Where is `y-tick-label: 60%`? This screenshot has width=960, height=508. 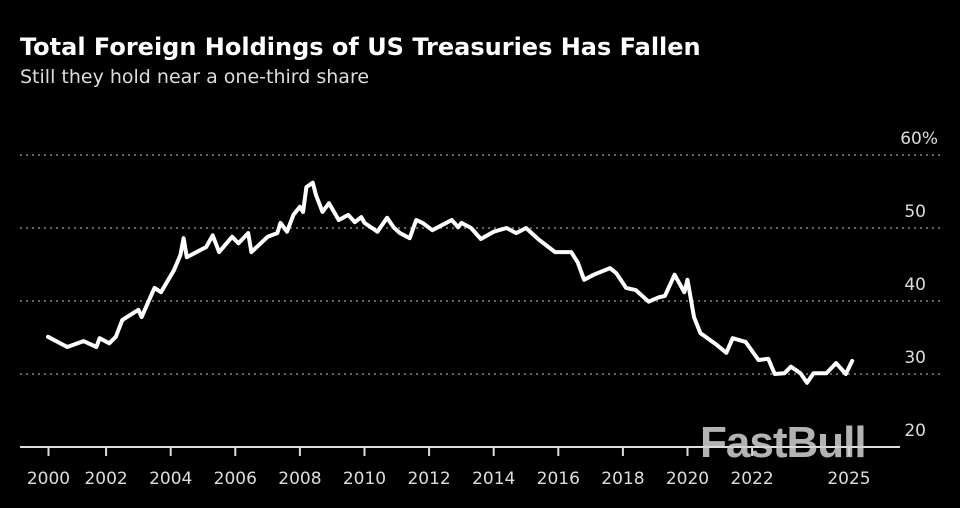
y-tick-label: 60% is located at coordinates (919, 139).